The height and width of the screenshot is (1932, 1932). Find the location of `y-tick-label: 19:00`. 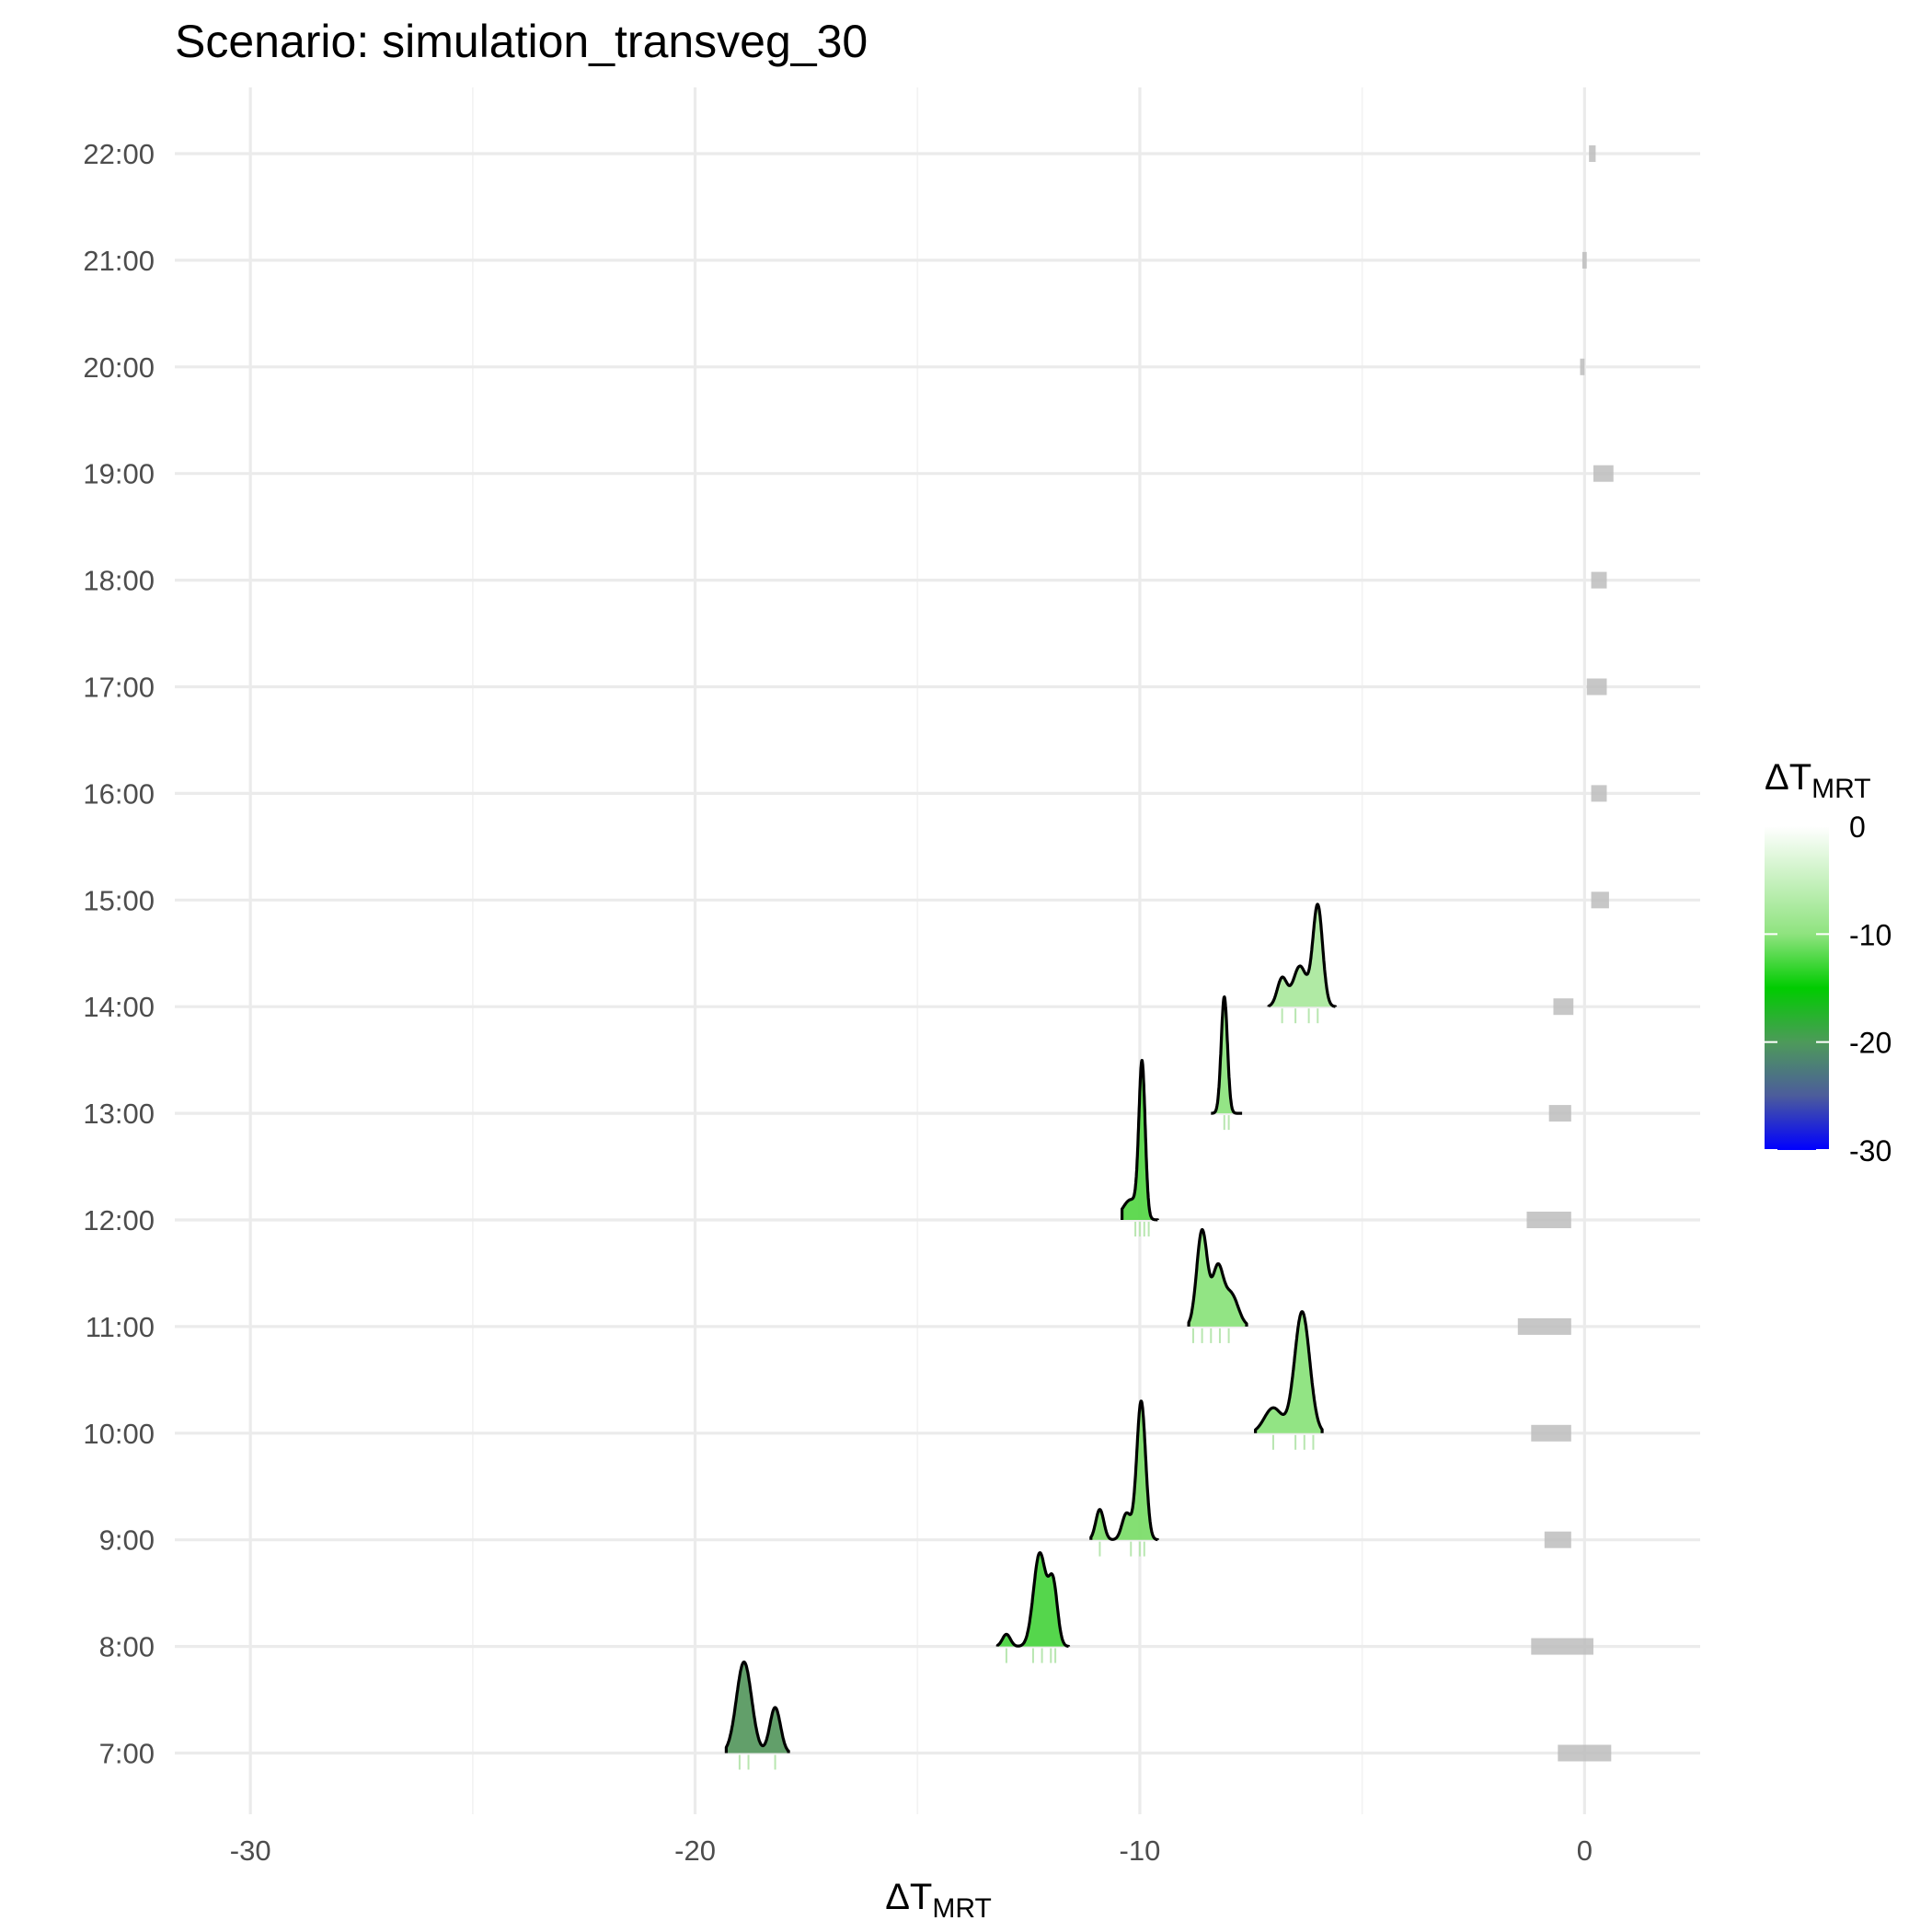

y-tick-label: 19:00 is located at coordinates (119, 474).